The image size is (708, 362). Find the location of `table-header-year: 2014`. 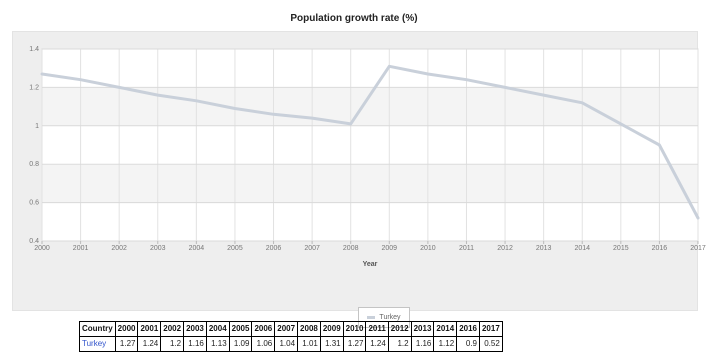

table-header-year: 2014 is located at coordinates (445, 329).